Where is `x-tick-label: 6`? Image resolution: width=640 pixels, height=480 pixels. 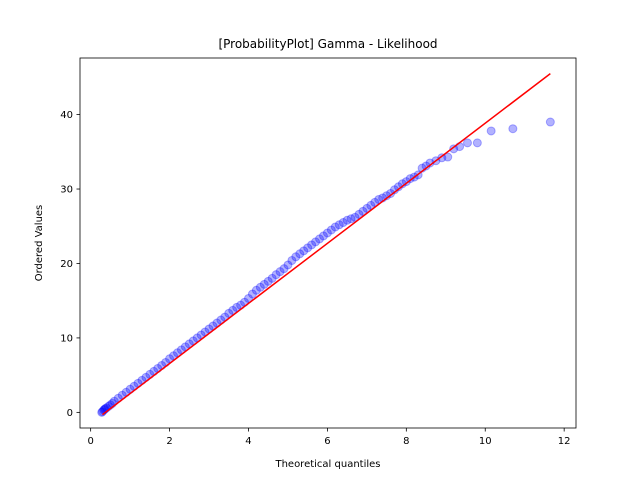 x-tick-label: 6 is located at coordinates (327, 441).